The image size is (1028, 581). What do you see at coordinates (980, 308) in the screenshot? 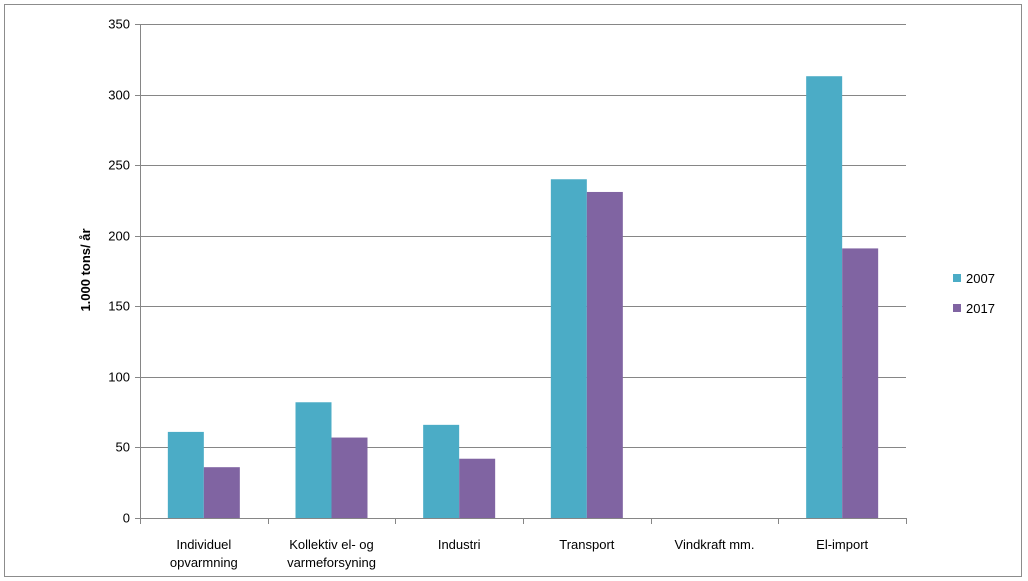
I see `legend-label-2017: 2017` at bounding box center [980, 308].